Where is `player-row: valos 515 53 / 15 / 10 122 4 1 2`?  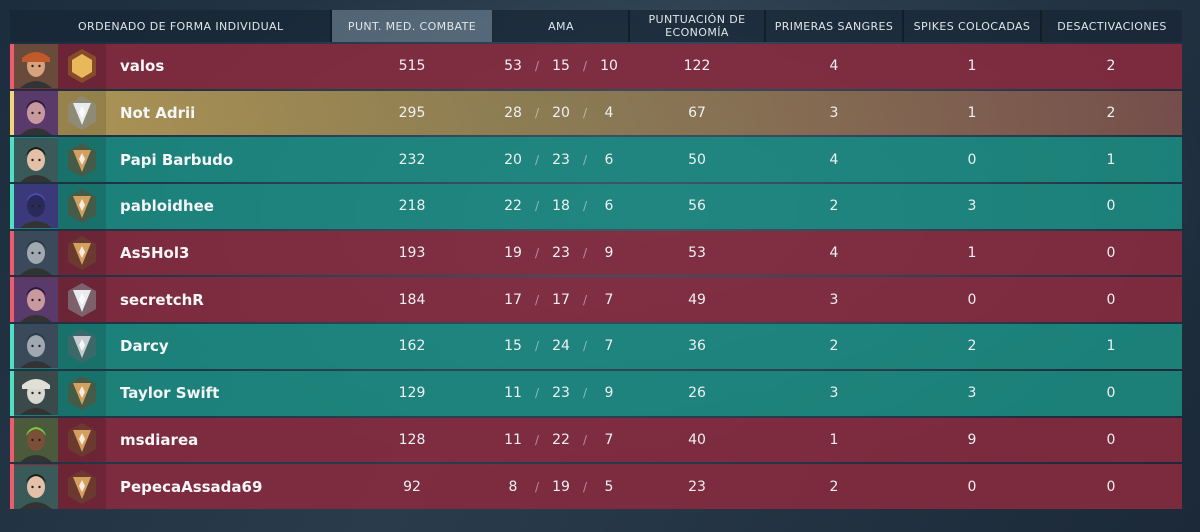 player-row: valos 515 53 / 15 / 10 122 4 1 2 is located at coordinates (596, 66).